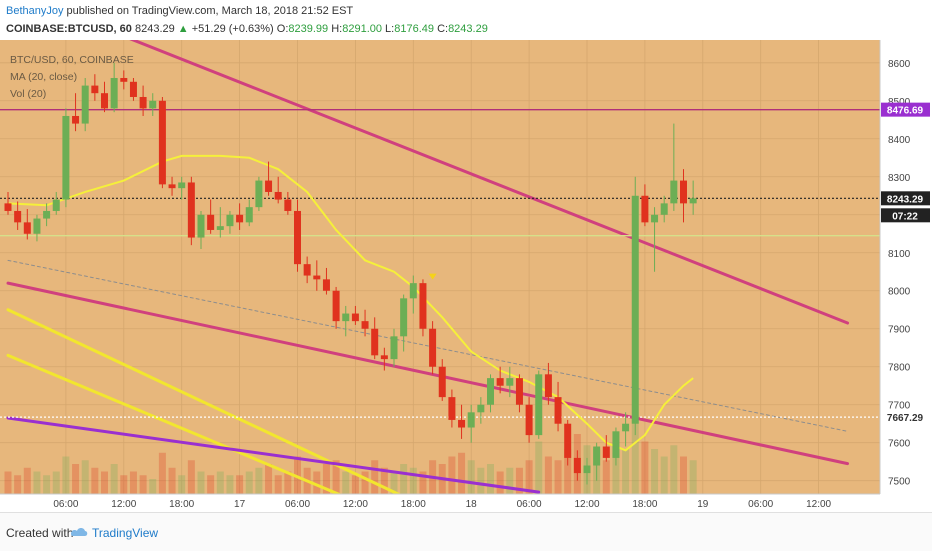 The image size is (932, 551). What do you see at coordinates (43, 77) in the screenshot?
I see `legend-ma: MA (20, close)` at bounding box center [43, 77].